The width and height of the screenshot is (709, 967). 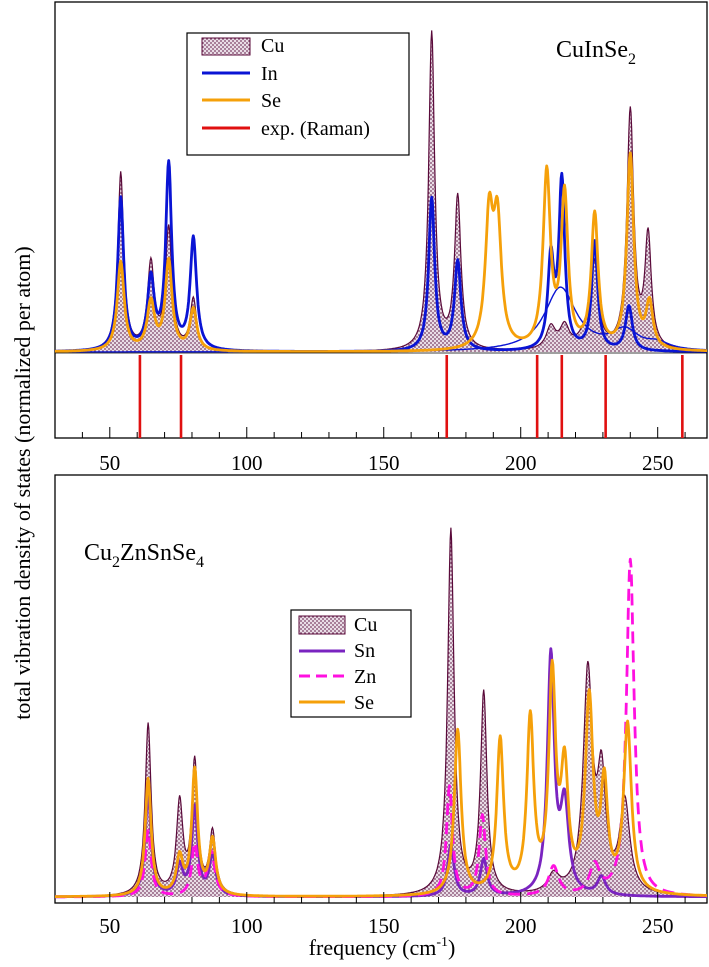 I want to click on legend-label-se: Se, so click(x=271, y=101).